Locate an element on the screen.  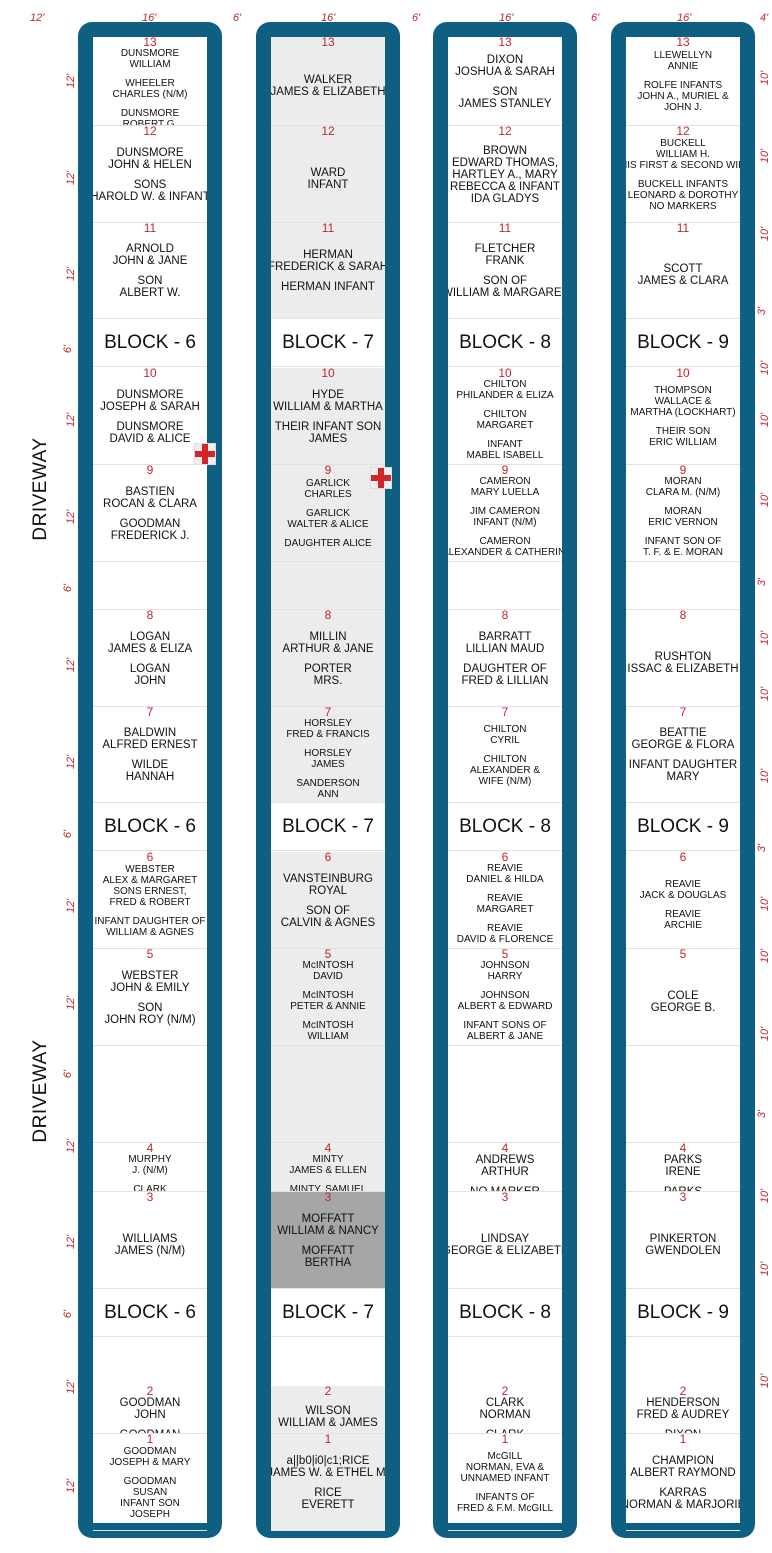
lot-plot: 11 SCOTT JAMES & CLARA is located at coordinates (683, 271).